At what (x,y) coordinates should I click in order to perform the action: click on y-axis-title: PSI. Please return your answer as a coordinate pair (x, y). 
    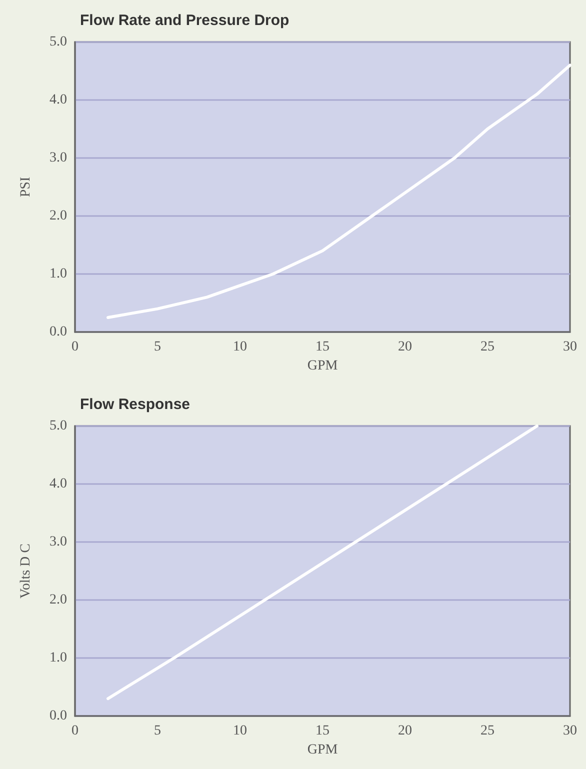
    Looking at the image, I should click on (26, 187).